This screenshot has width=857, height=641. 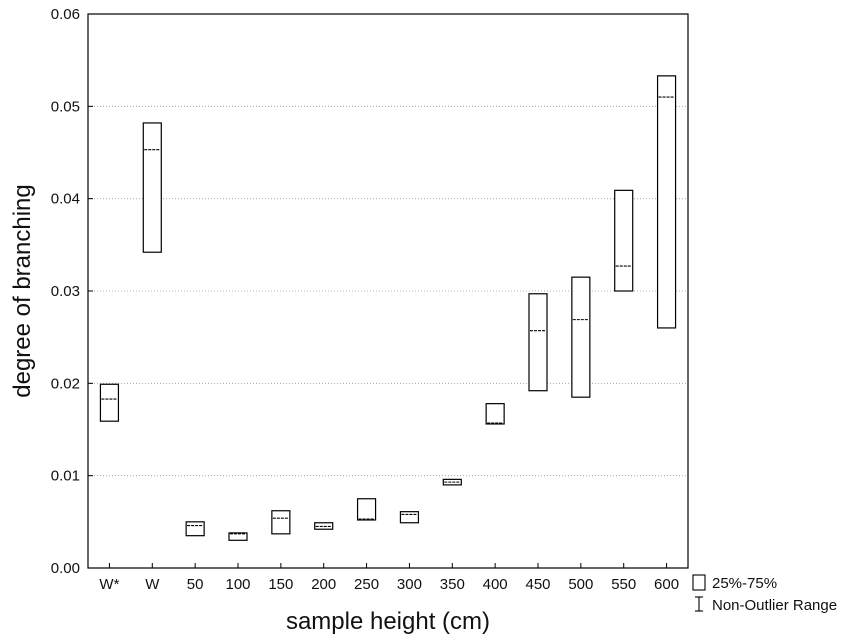 What do you see at coordinates (452, 584) in the screenshot?
I see `x-tick-label: 350` at bounding box center [452, 584].